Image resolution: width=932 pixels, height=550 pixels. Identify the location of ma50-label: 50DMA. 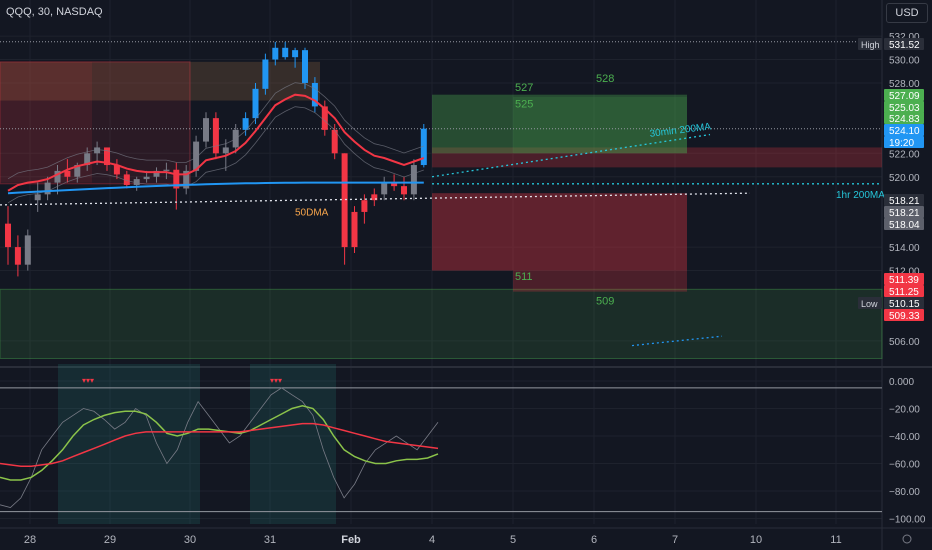
(312, 212).